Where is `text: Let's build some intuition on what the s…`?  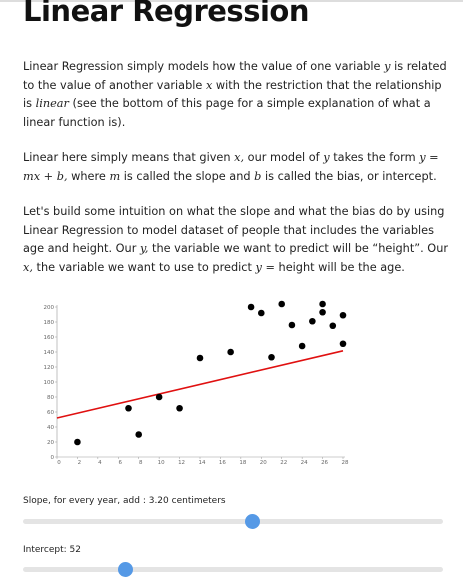
text: Let's build some intuition on what the s… is located at coordinates (234, 230).